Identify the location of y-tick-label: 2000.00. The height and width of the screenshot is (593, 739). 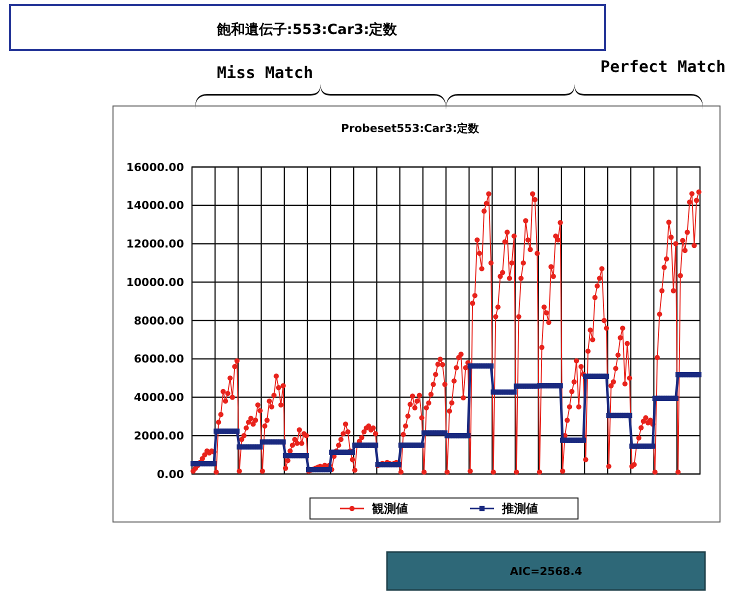
(159, 435).